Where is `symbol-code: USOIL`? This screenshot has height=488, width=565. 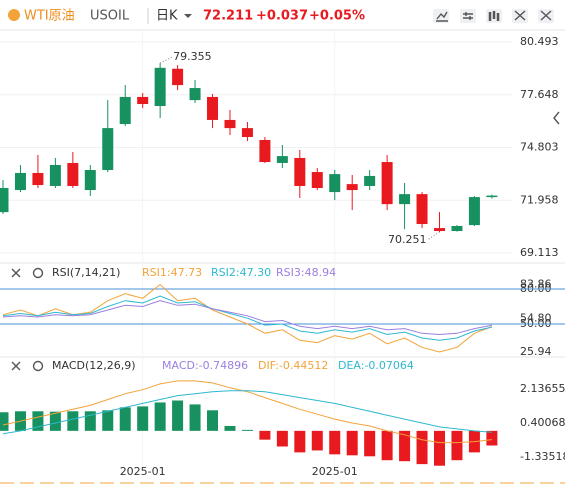
symbol-code: USOIL is located at coordinates (110, 16).